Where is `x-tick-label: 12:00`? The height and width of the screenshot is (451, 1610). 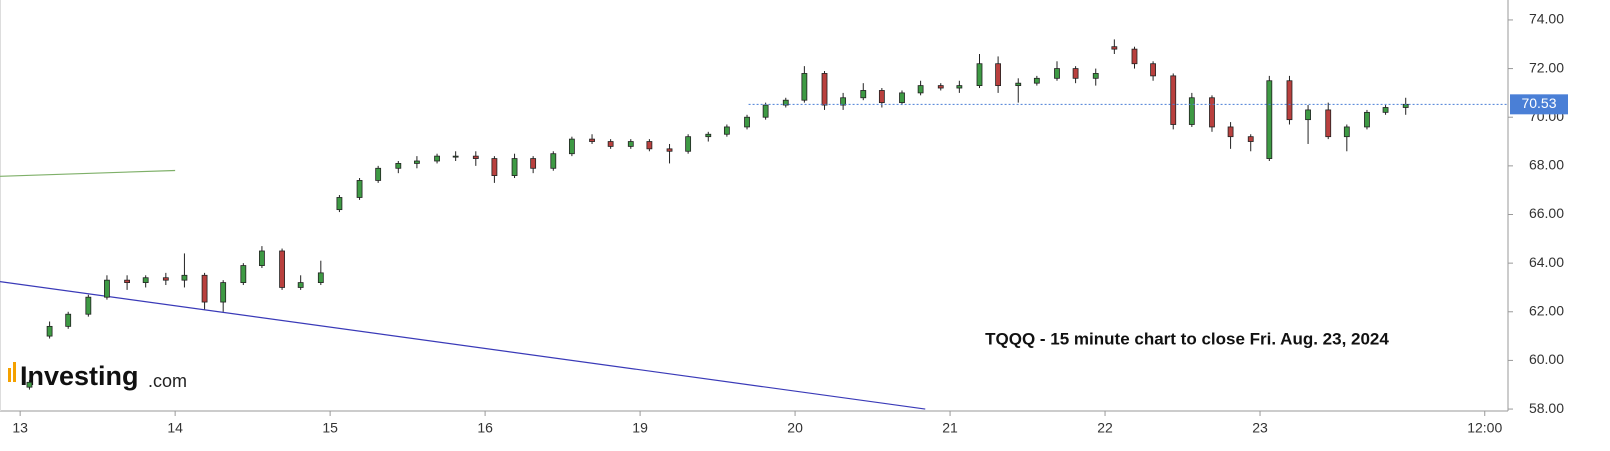
x-tick-label: 12:00 is located at coordinates (1484, 428).